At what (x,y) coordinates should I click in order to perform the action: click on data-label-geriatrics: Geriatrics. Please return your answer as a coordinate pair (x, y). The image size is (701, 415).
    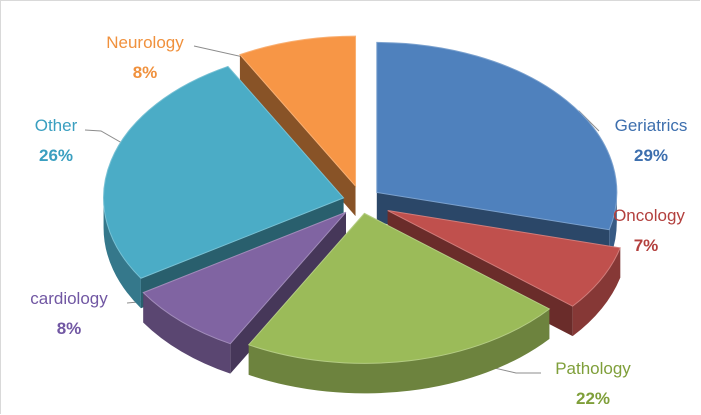
    Looking at the image, I should click on (651, 125).